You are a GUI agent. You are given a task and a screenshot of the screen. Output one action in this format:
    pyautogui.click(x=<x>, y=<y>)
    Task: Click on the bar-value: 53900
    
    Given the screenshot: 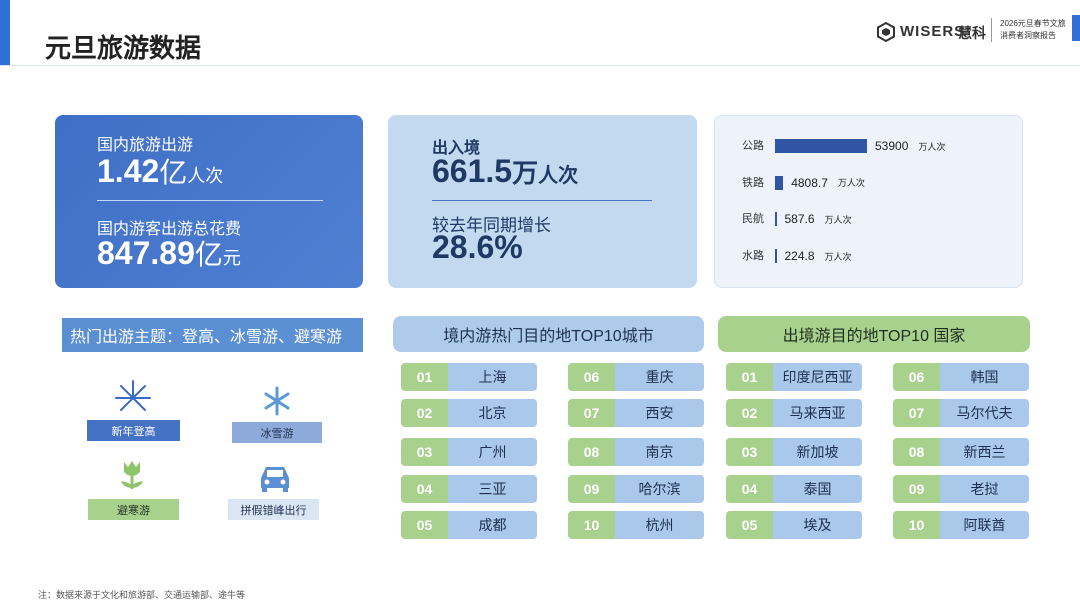 What is the action you would take?
    pyautogui.click(x=892, y=146)
    